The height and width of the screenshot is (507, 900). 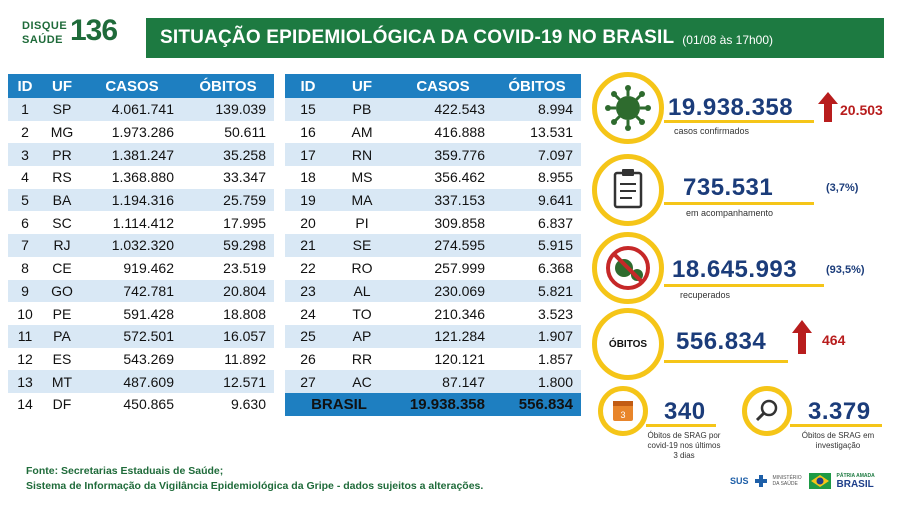 What do you see at coordinates (308, 291) in the screenshot?
I see `cell-id: 23` at bounding box center [308, 291].